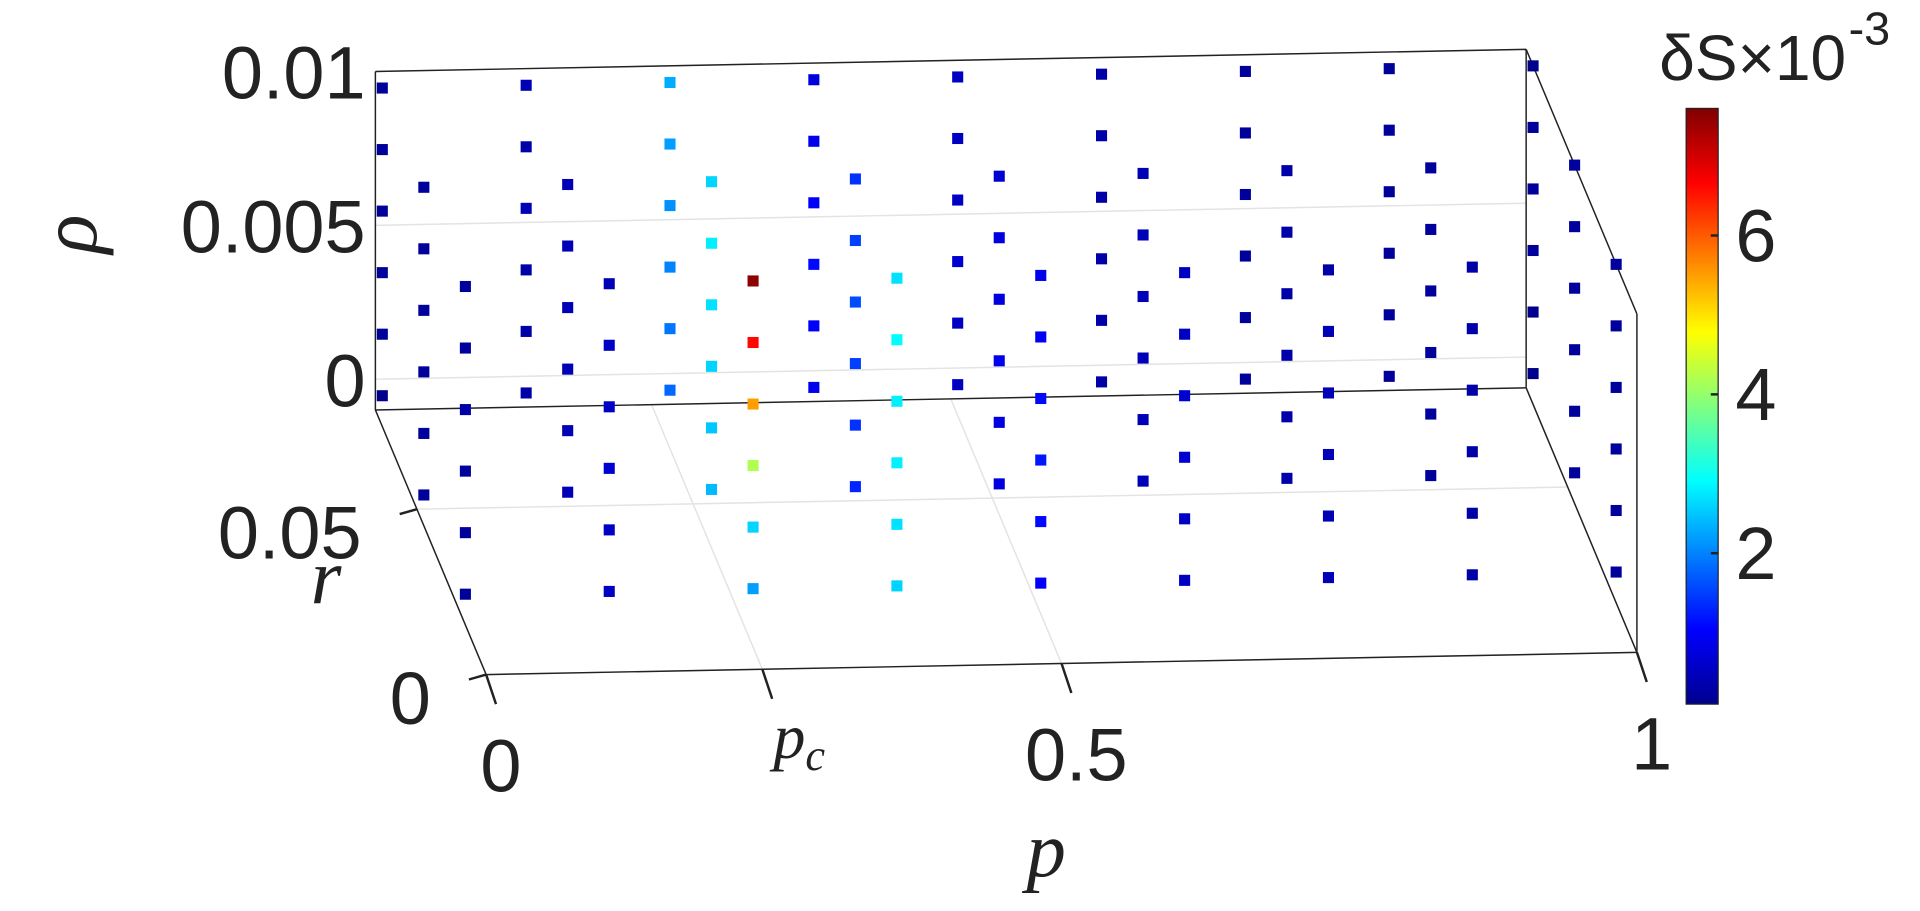  What do you see at coordinates (500, 766) in the screenshot?
I see `x-tick-label: 0` at bounding box center [500, 766].